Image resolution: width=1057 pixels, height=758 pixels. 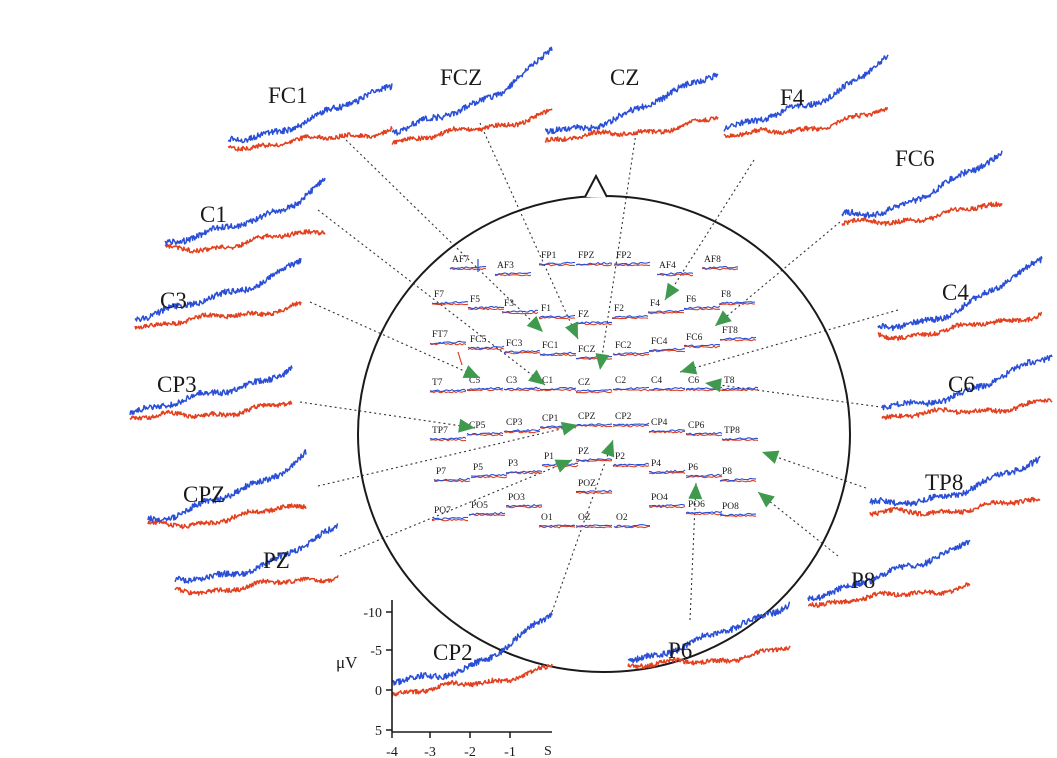 What do you see at coordinates (347, 662) in the screenshot?
I see `y-unit-label: μV` at bounding box center [347, 662].